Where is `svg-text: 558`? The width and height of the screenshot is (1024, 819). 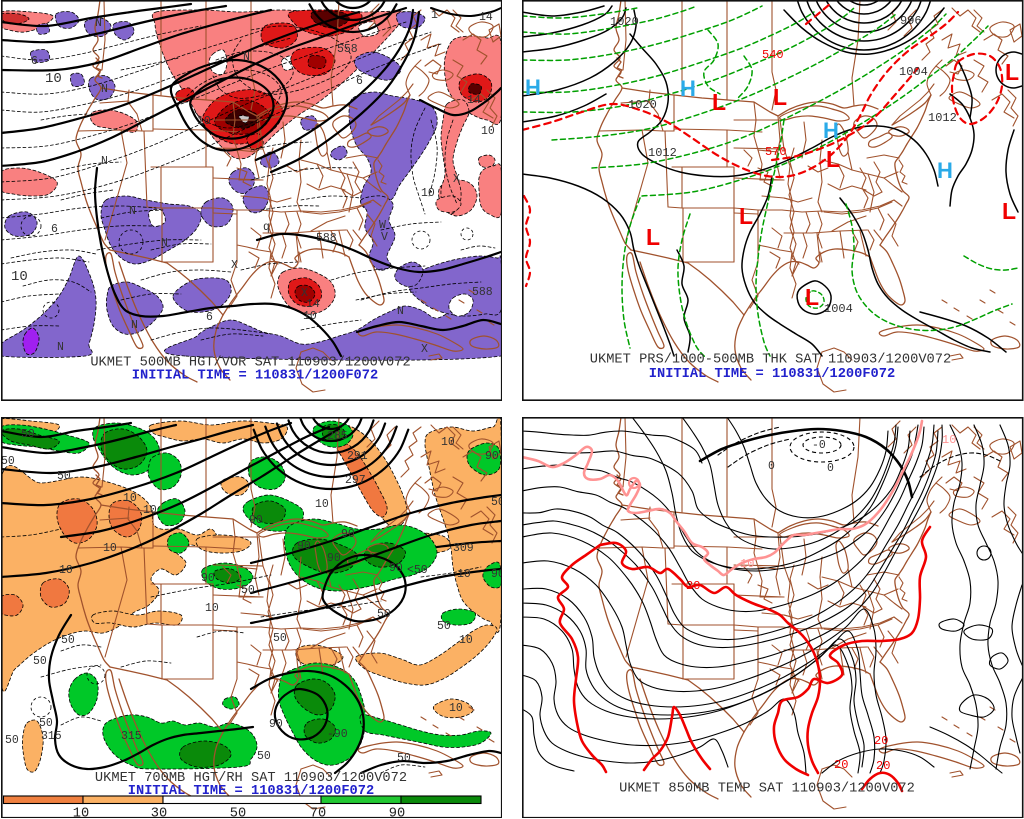 svg-text: 558 is located at coordinates (347, 49).